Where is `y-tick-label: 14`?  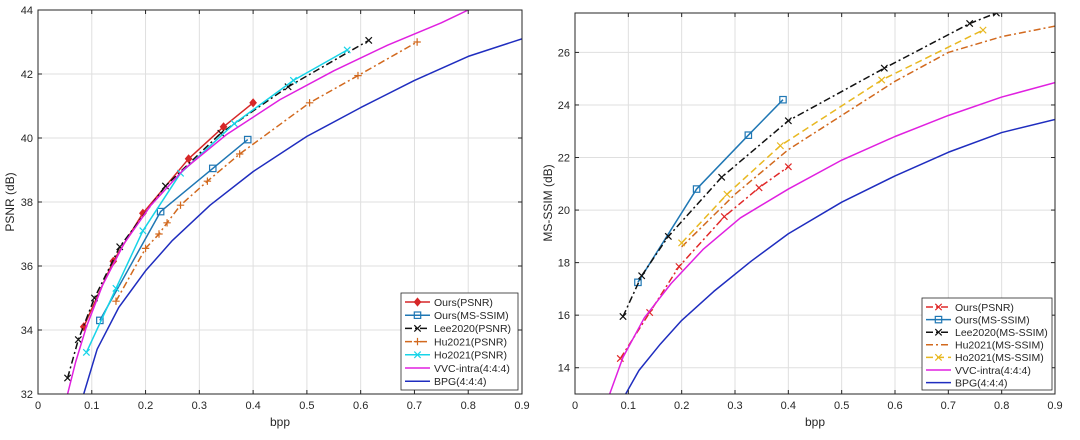 y-tick-label: 14 is located at coordinates (564, 369).